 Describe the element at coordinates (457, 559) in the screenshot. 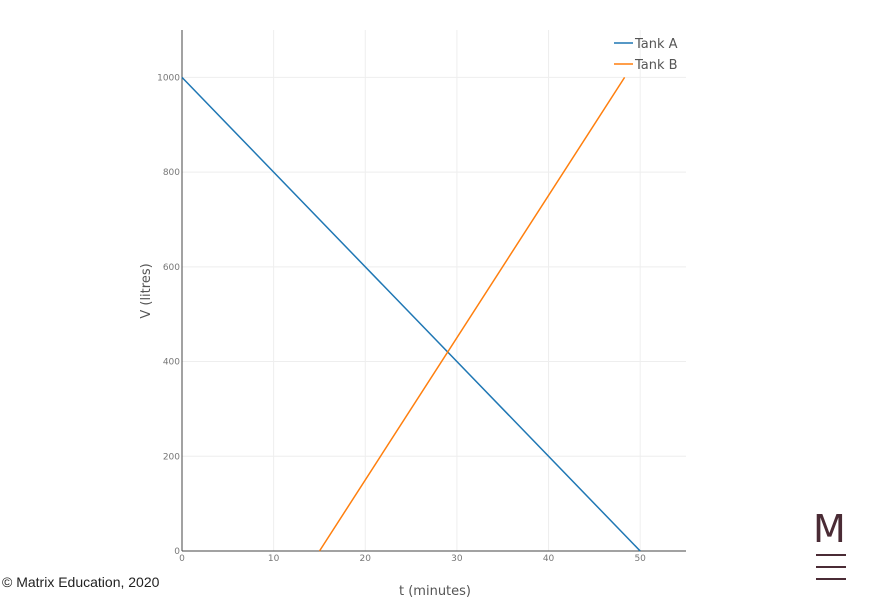

I see `x-tick-label: 30` at that location.